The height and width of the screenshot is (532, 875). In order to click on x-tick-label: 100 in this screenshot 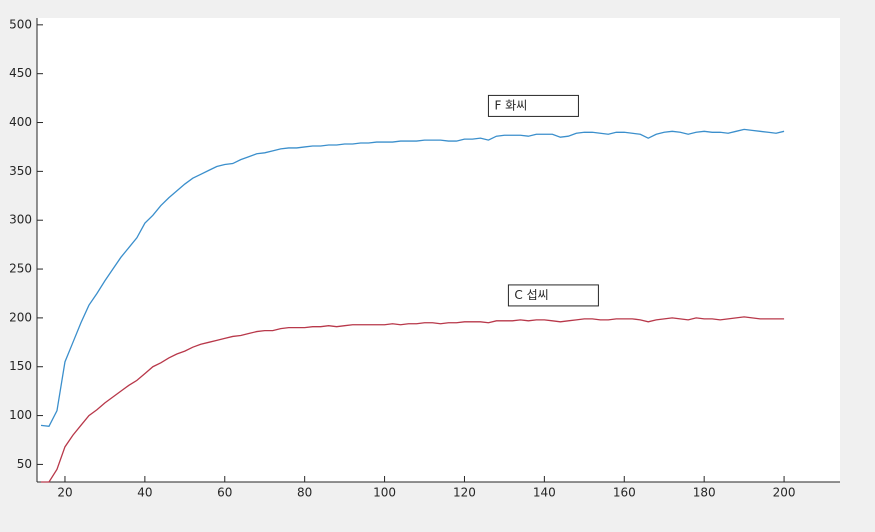, I will do `click(384, 493)`.